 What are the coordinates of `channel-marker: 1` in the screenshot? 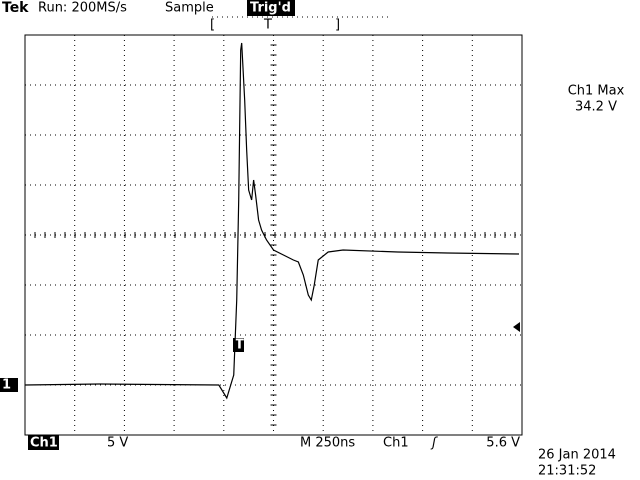 It's located at (6, 385).